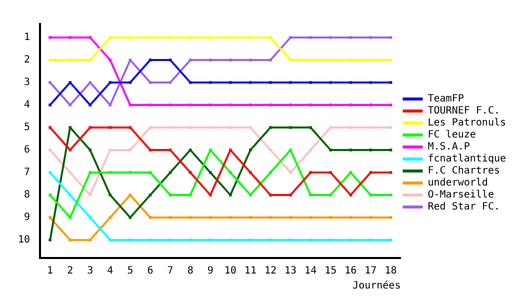 This screenshot has width=530, height=300. Describe the element at coordinates (350, 271) in the screenshot. I see `x-tick-label: 16` at that location.